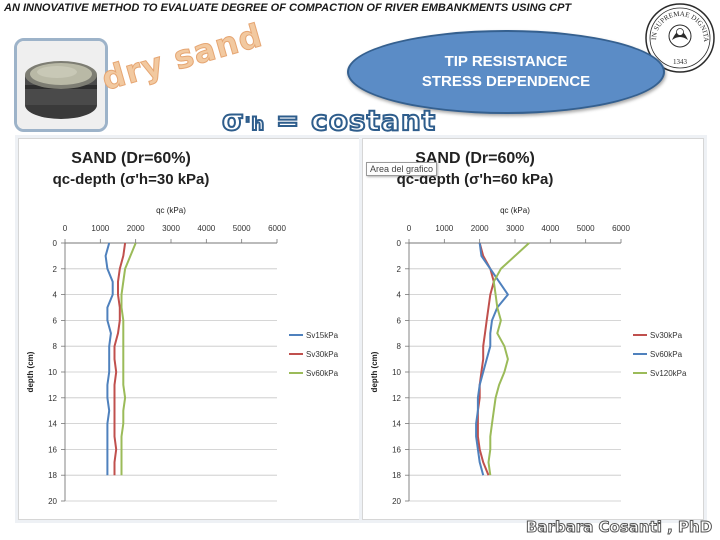 The width and height of the screenshot is (720, 540). What do you see at coordinates (506, 72) in the screenshot?
I see `tip-resistance-callout: TIP RESISTANCE STRESS DEPENDENCE` at bounding box center [506, 72].